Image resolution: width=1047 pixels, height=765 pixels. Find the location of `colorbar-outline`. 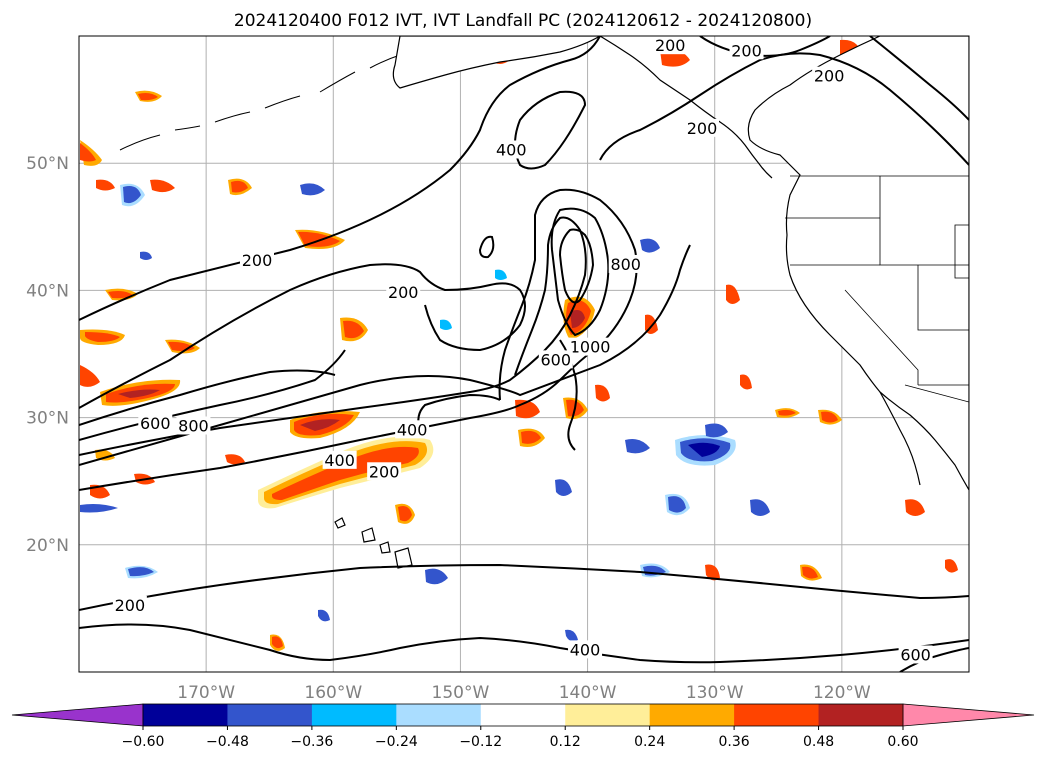

colorbar-outline is located at coordinates (523, 715).